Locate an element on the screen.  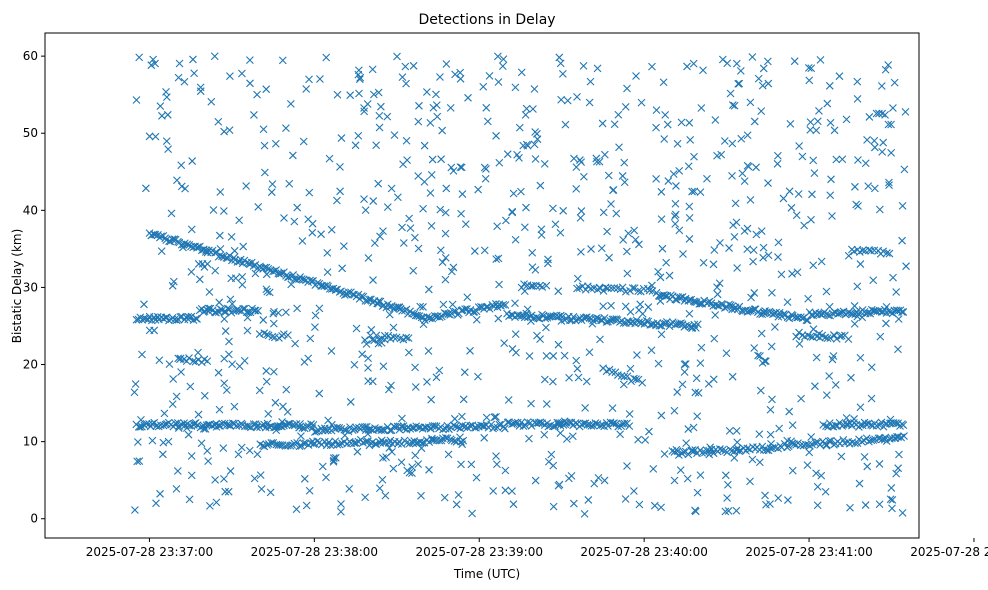
y-tick-label: 20 is located at coordinates (30, 365).